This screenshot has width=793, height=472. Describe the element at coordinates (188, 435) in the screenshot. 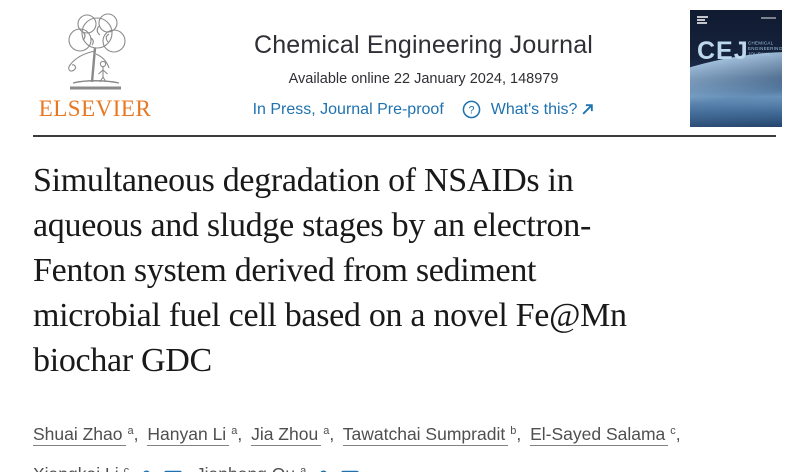

I see `author-link: Hanyan Li` at that location.